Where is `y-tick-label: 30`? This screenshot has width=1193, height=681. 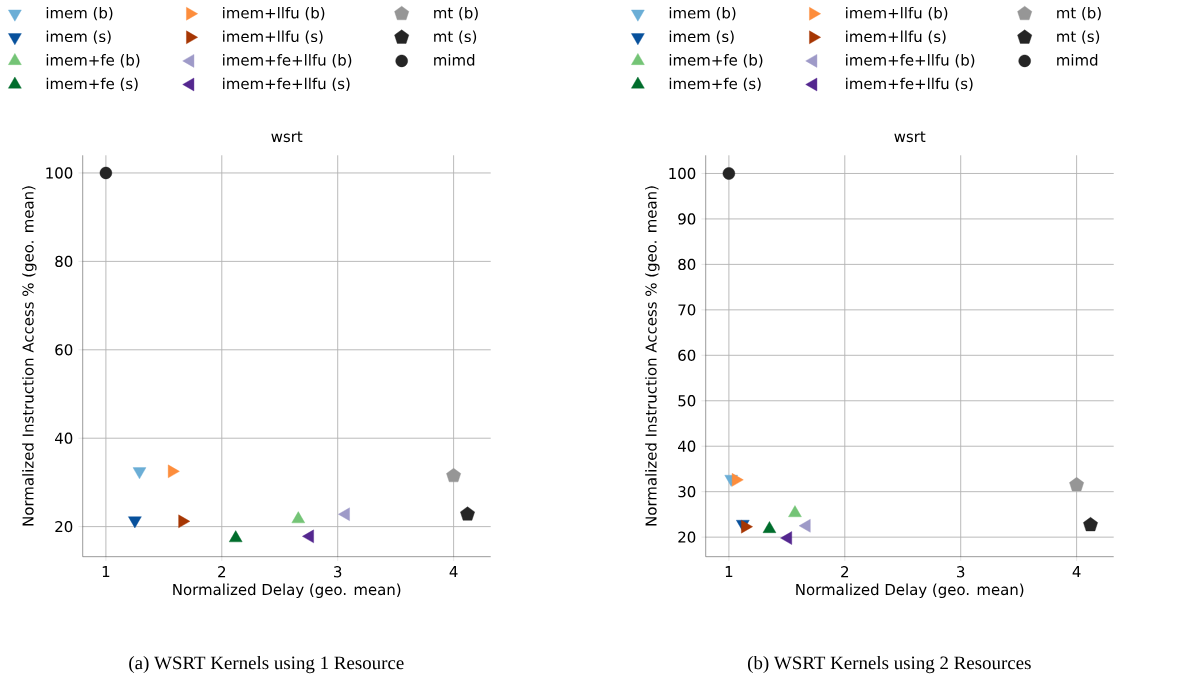 y-tick-label: 30 is located at coordinates (687, 492).